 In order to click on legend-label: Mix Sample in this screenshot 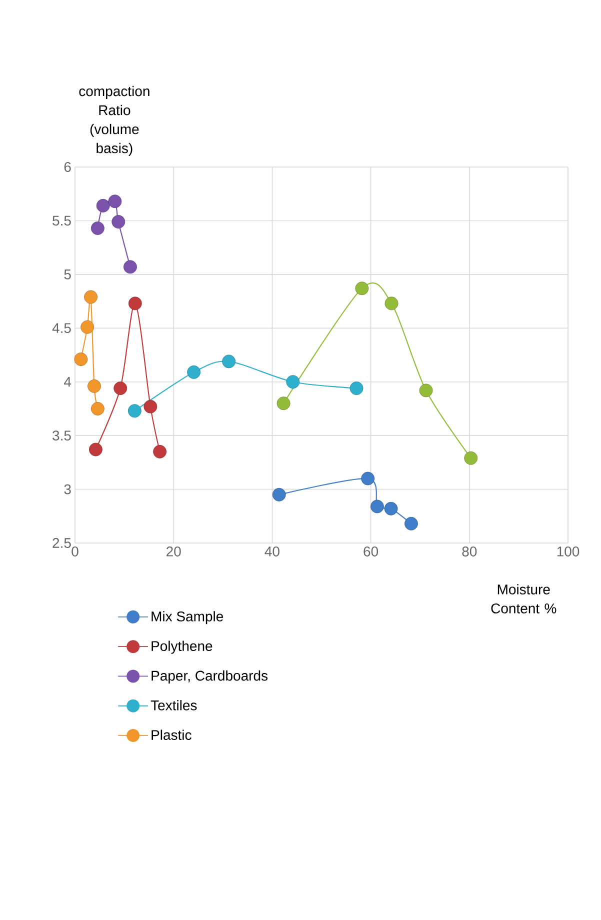, I will do `click(188, 617)`.